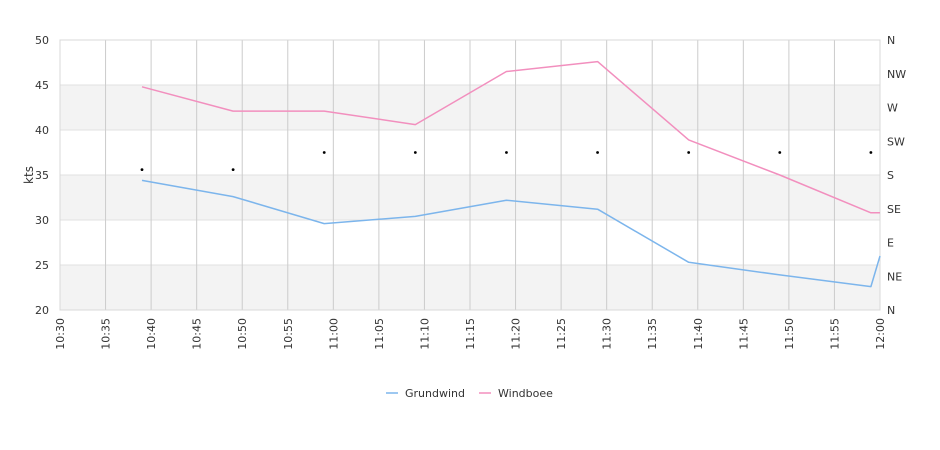  What do you see at coordinates (516, 334) in the screenshot?
I see `x-tick-label: 11:20` at bounding box center [516, 334].